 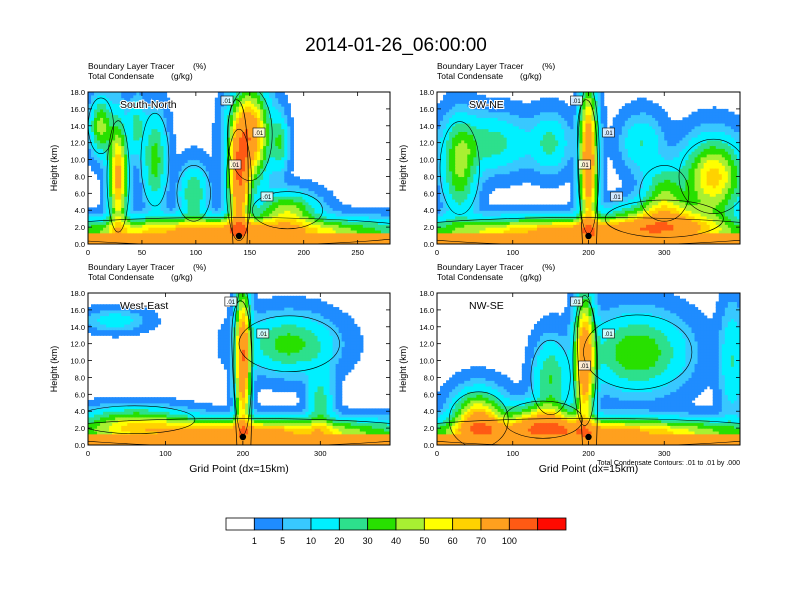 I want to click on tracer-field, so click(x=588, y=168).